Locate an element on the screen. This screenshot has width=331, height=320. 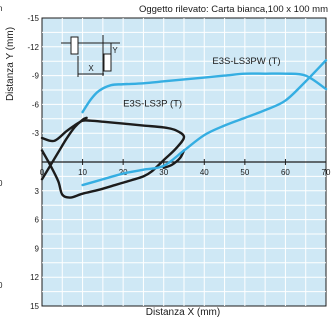
y-tick-label-lower: 12 is located at coordinates (34, 277).